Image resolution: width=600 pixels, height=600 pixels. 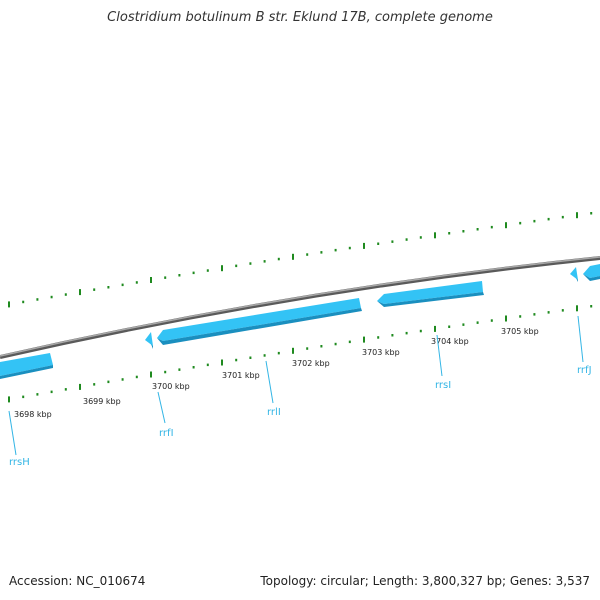 I want to click on accession-label: Accession: NC_010674, so click(x=77, y=581).